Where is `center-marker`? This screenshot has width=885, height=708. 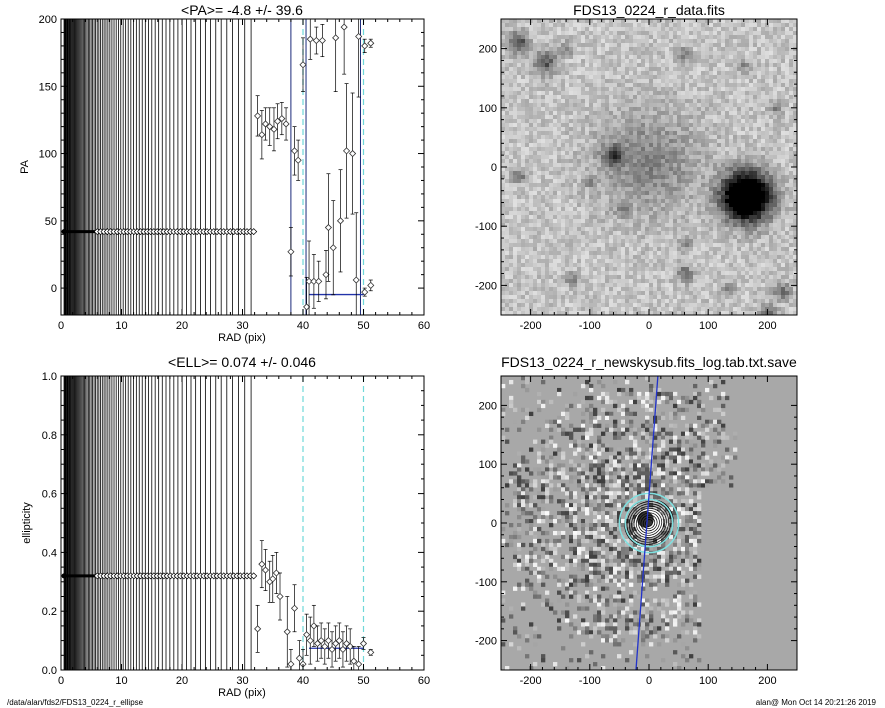
center-marker is located at coordinates (64, 576).